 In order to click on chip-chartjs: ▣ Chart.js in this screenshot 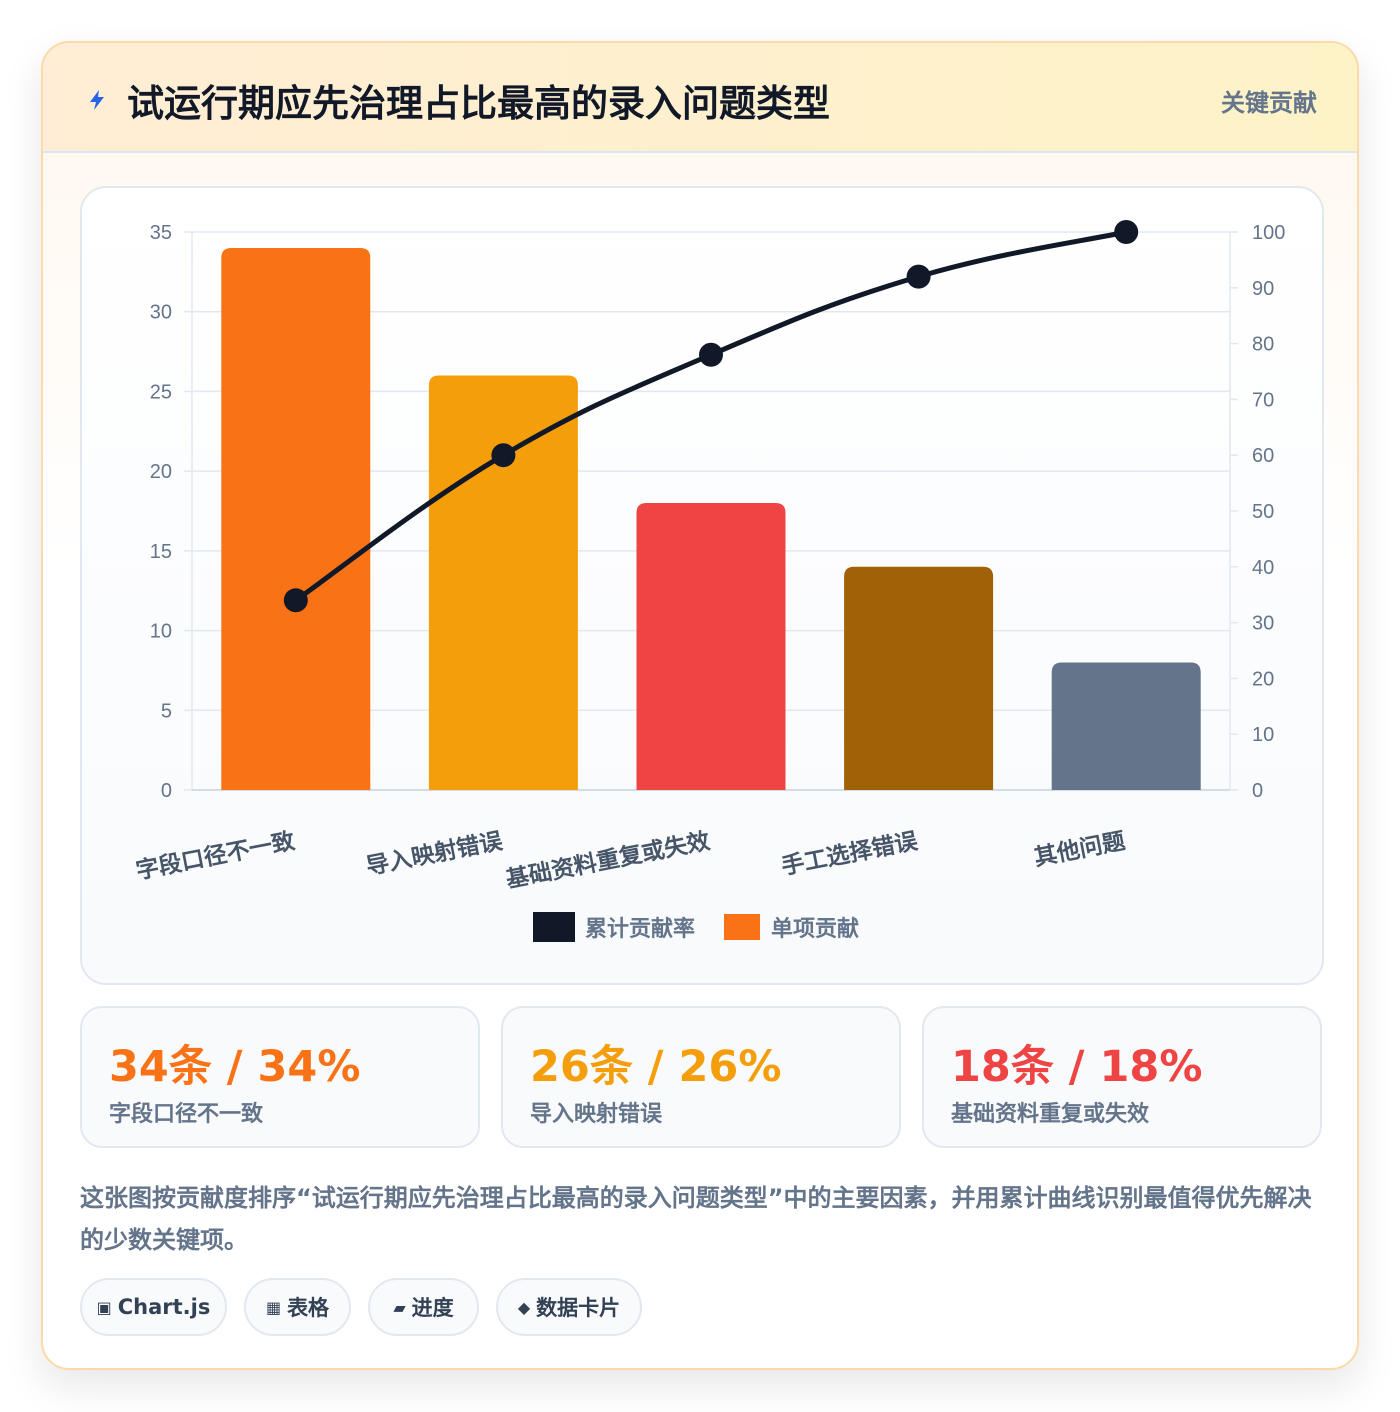, I will do `click(153, 1307)`.